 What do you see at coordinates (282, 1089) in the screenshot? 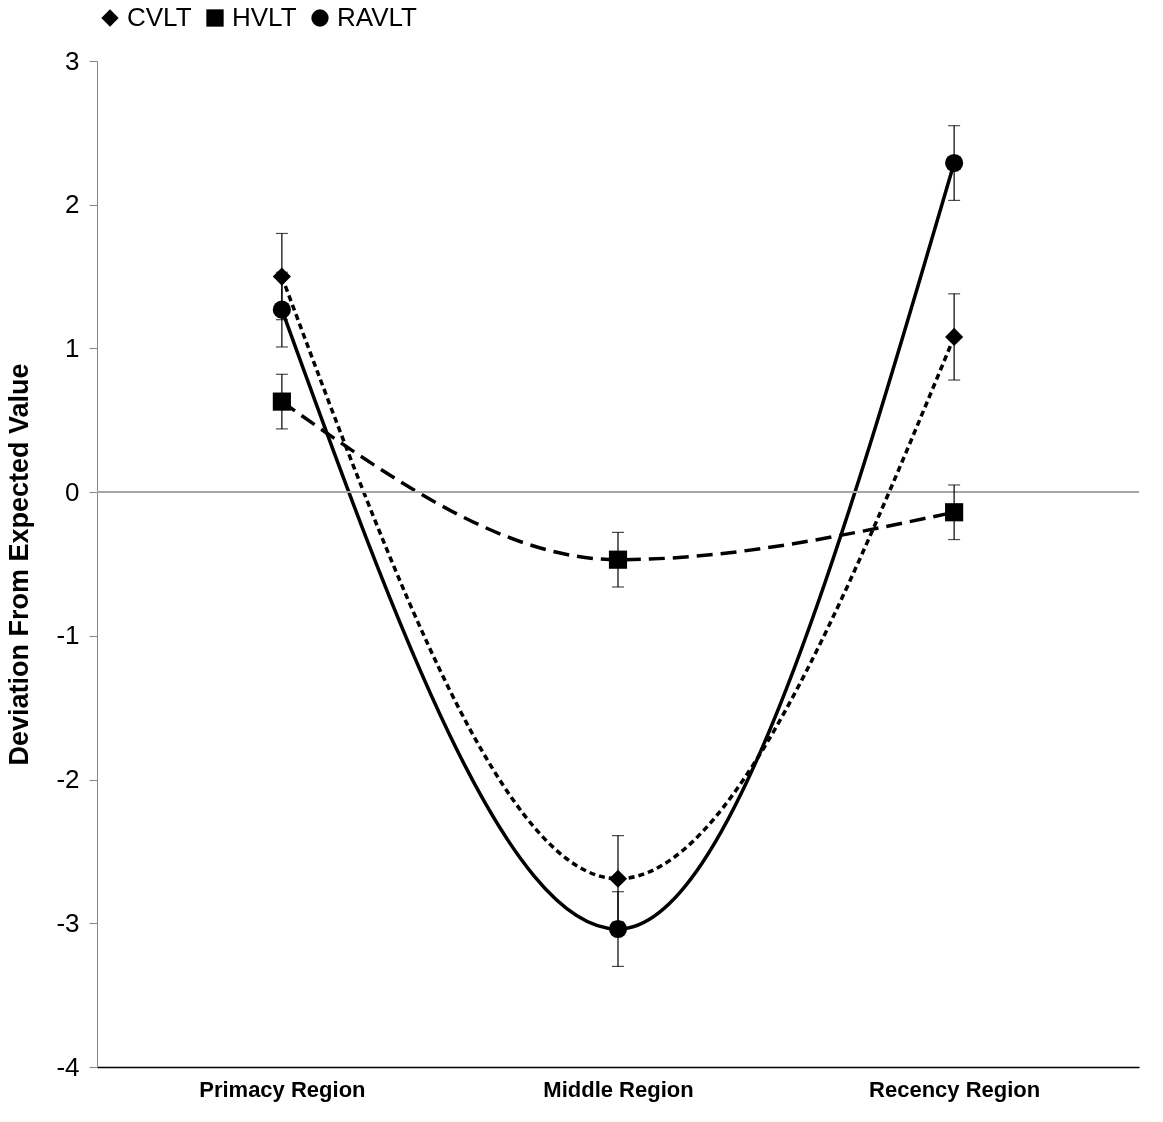
I see `x-tick-label: Primacy Region` at bounding box center [282, 1089].